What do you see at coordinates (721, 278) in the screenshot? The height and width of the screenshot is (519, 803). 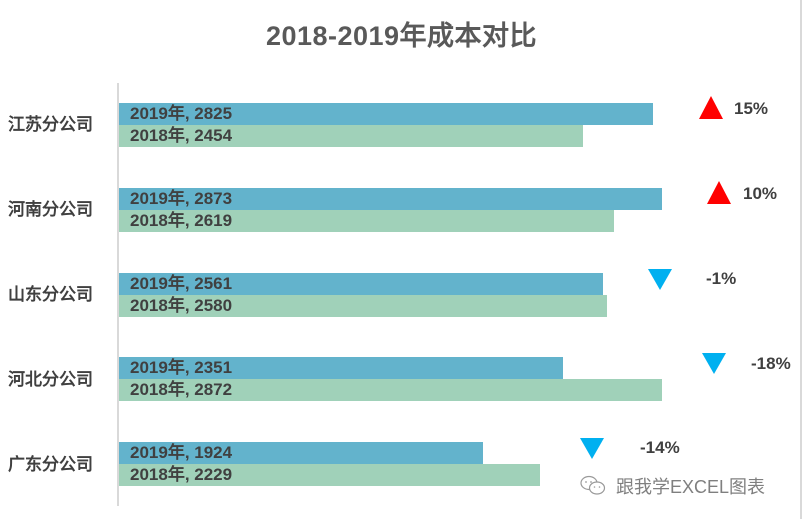 I see `change-percent: -1%` at bounding box center [721, 278].